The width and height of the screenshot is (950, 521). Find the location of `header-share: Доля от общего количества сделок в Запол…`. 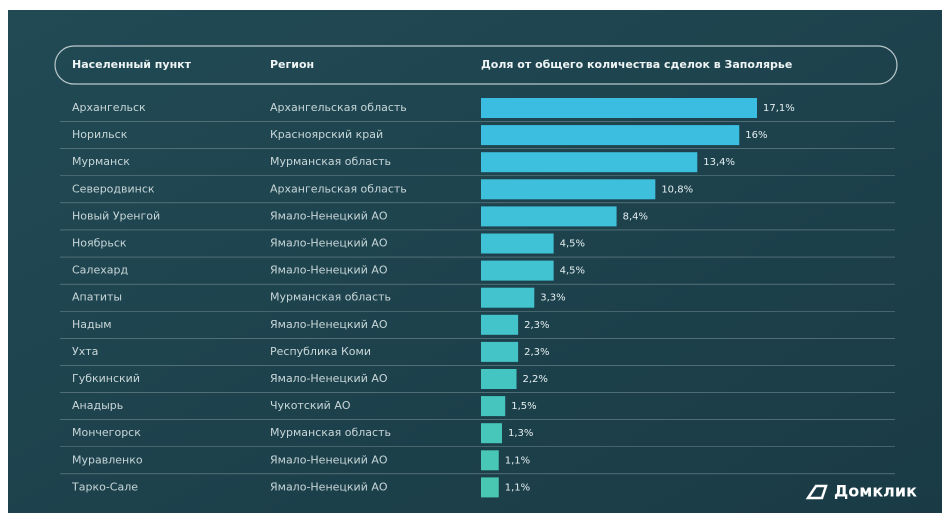

header-share: Доля от общего количества сделок в Запол… is located at coordinates (636, 64).